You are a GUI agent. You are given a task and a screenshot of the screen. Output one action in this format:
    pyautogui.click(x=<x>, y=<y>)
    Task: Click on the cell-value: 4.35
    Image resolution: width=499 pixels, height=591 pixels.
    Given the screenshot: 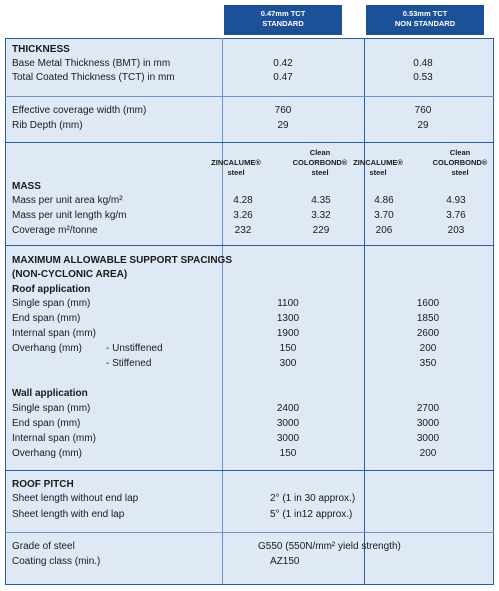 What is the action you would take?
    pyautogui.click(x=321, y=200)
    